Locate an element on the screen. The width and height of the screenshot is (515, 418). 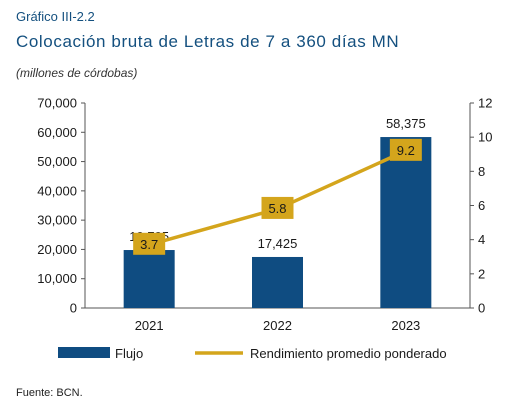
bar-value-label: 58,375 is located at coordinates (406, 123).